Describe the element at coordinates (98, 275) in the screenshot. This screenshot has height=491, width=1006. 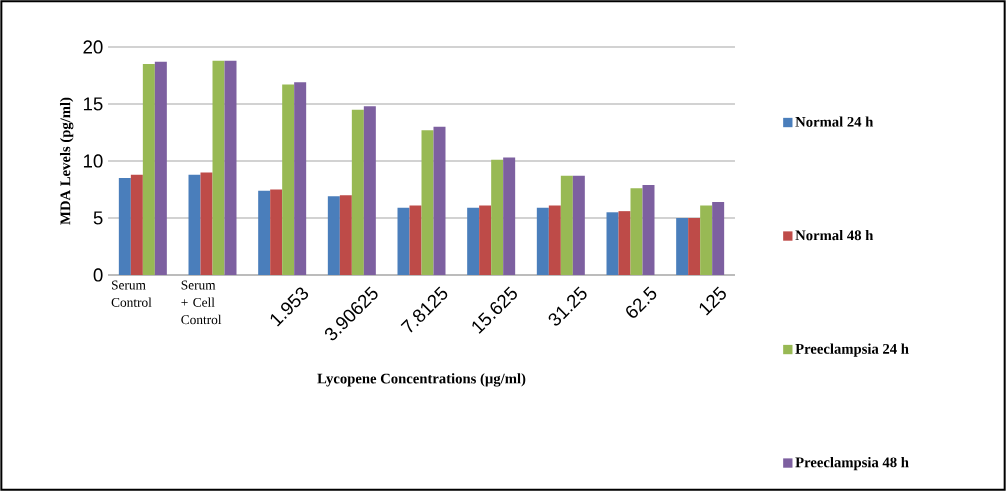
I see `y-tick-label: 0` at that location.